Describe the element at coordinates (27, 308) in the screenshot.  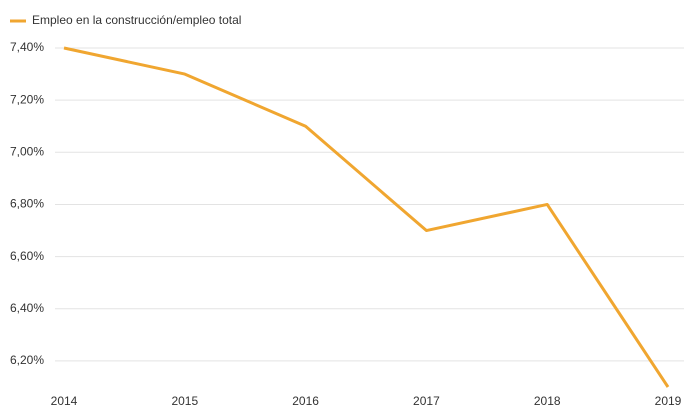
I see `y-tick-label: 6,40%` at that location.